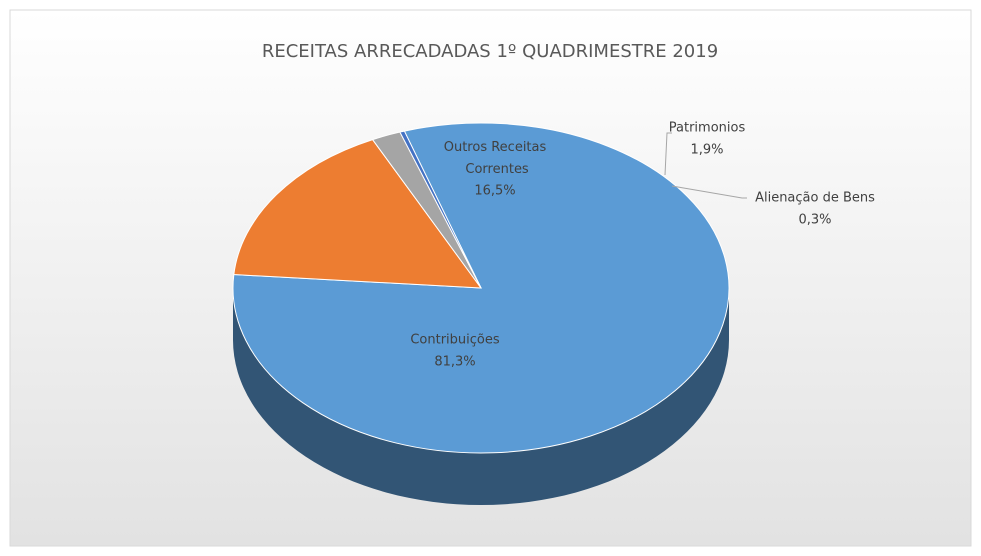  I want to click on value-label: 81,3%, so click(454, 362).